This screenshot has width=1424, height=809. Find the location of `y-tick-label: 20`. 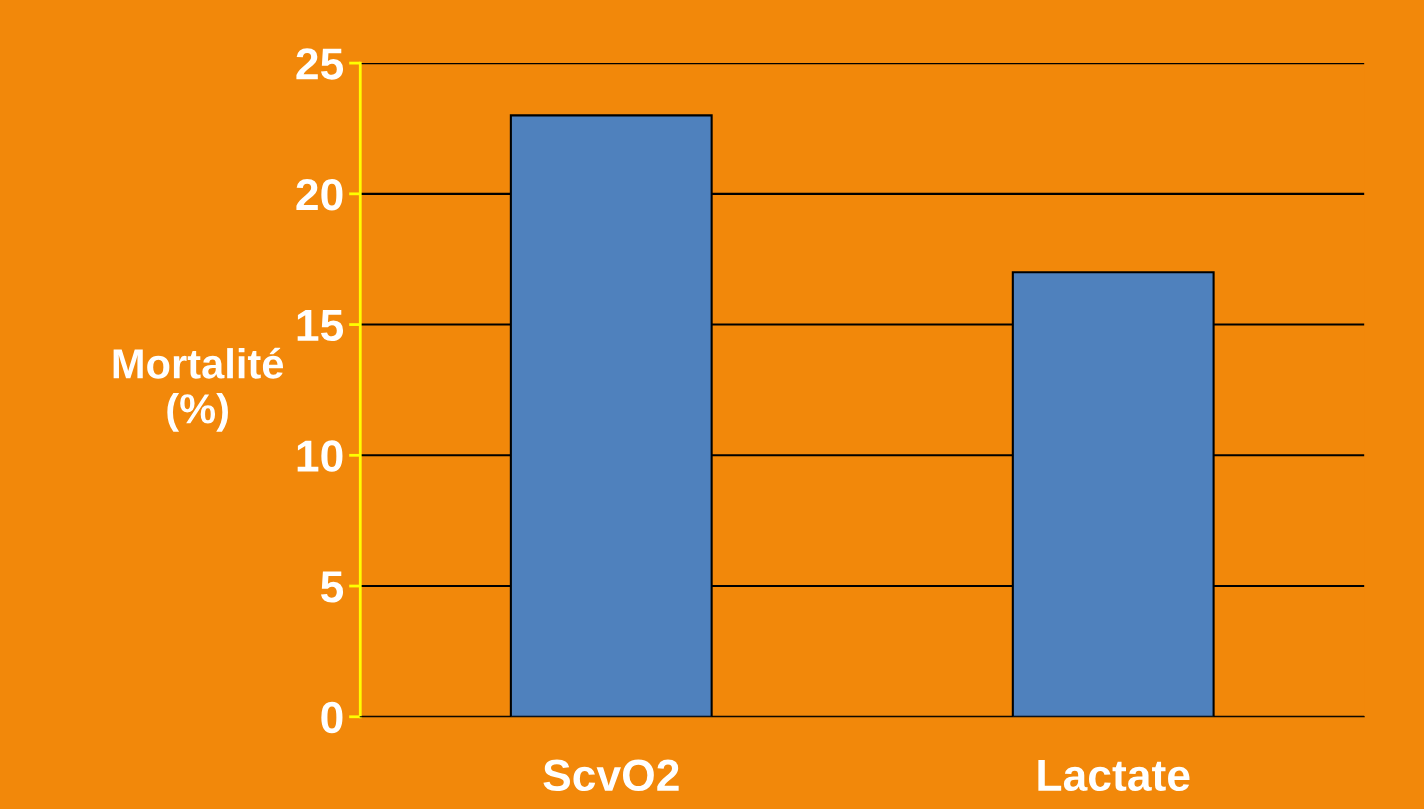

y-tick-label: 20 is located at coordinates (319, 194).